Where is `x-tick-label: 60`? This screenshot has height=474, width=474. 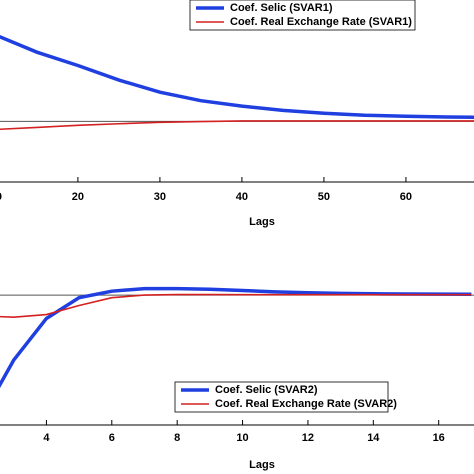
x-tick-label: 60 is located at coordinates (406, 197).